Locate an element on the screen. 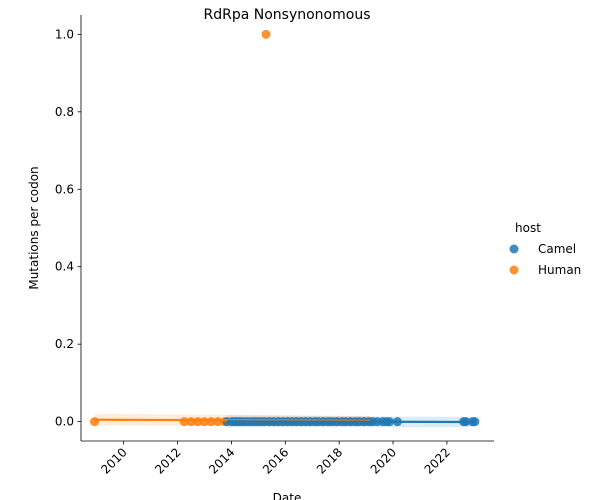 The image size is (600, 500). y-tick-label: 0.8 is located at coordinates (64, 112).